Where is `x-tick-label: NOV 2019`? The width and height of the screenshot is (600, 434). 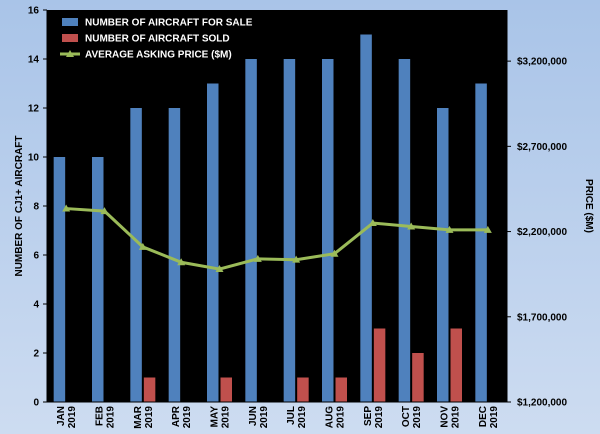
x-tick-label: NOV 2019 is located at coordinates (451, 417).